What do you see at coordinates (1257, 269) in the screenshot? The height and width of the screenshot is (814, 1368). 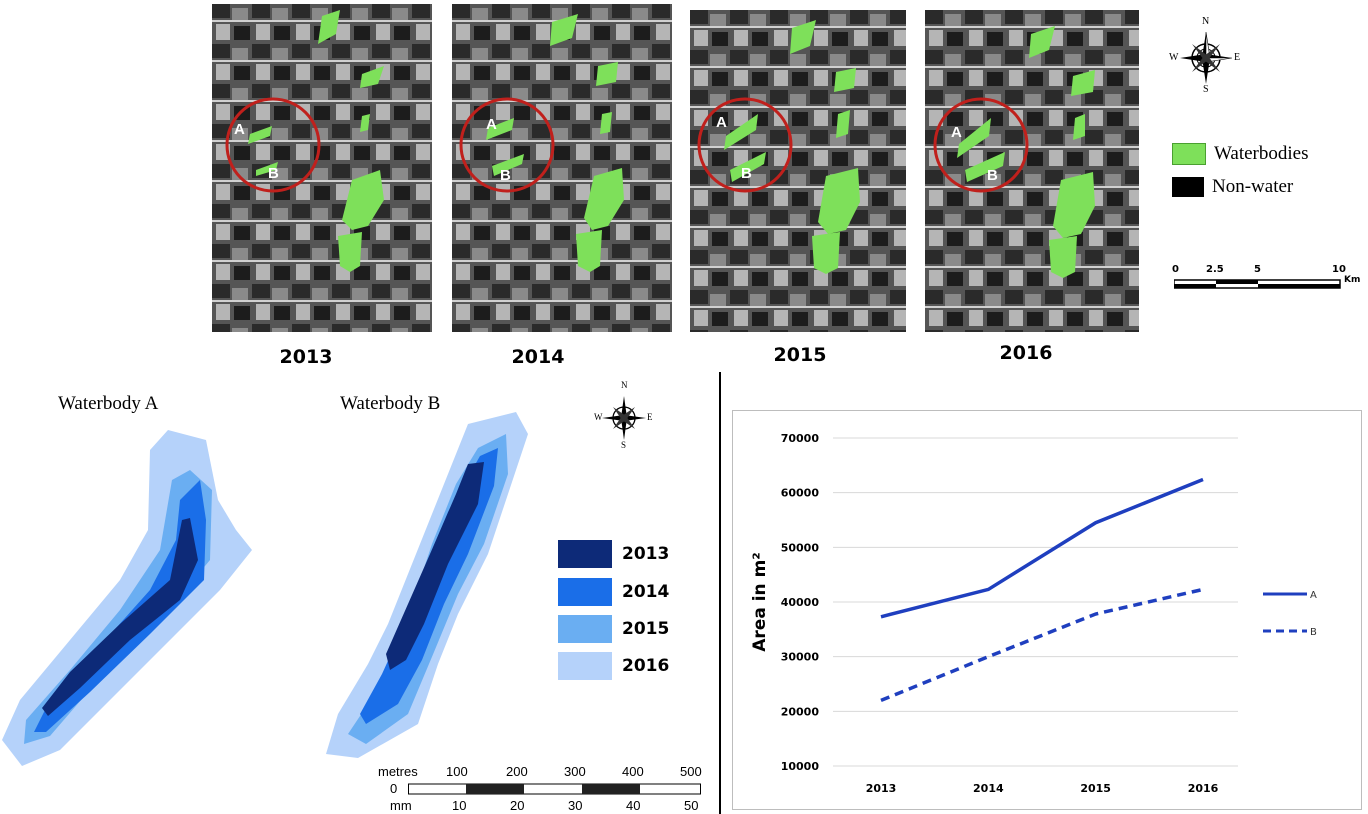 I see `scale-tick: 5` at bounding box center [1257, 269].